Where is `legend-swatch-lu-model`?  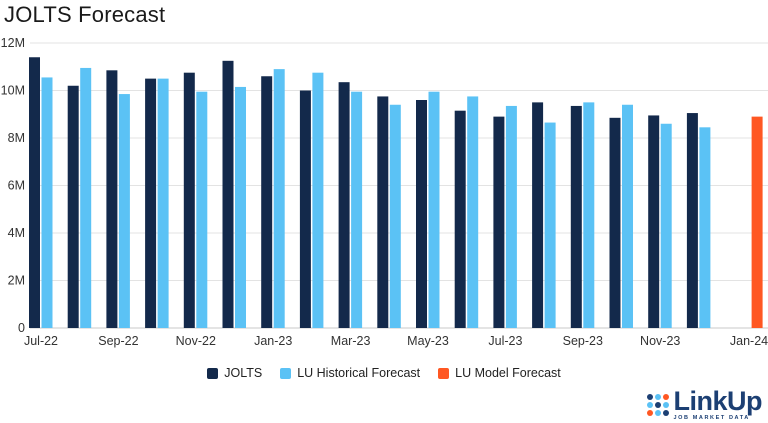 legend-swatch-lu-model is located at coordinates (444, 373).